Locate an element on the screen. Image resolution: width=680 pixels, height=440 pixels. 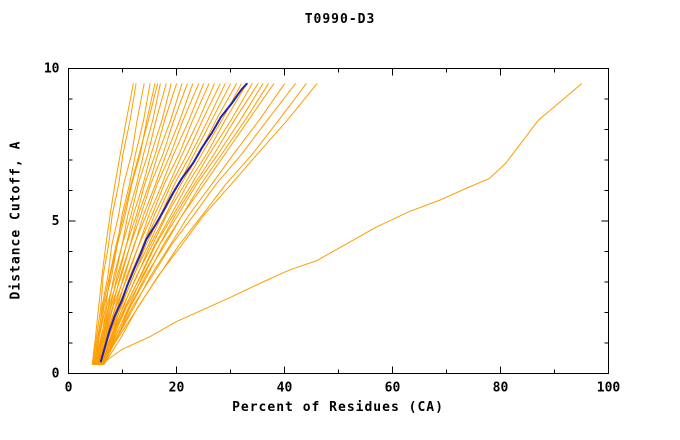
x-tick-label: 20 is located at coordinates (177, 388).